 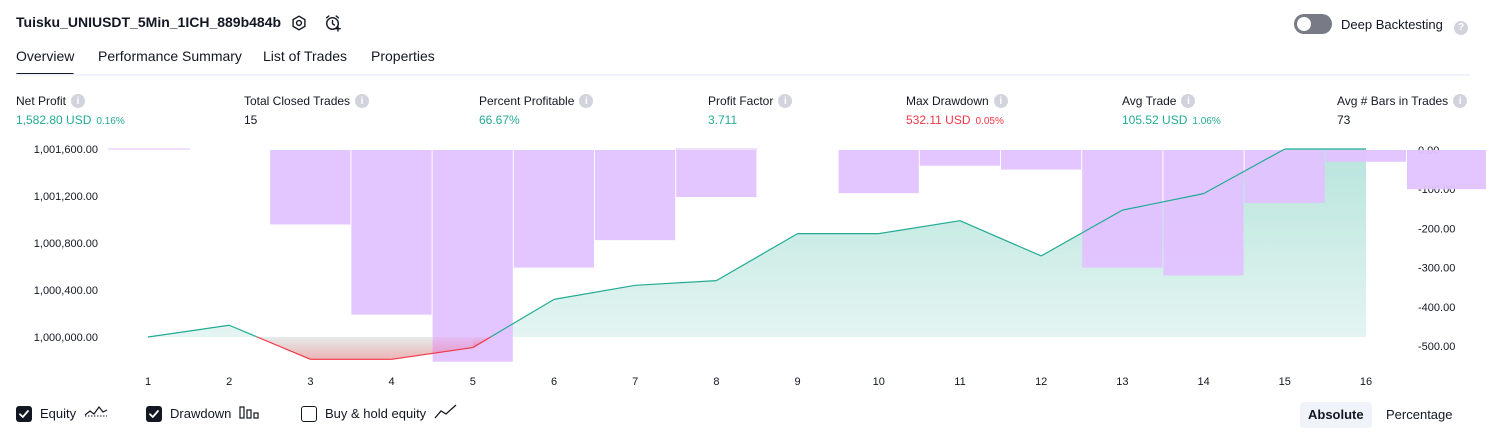 I want to click on metric-net-profit: Net Profit i 1,582.80 USD 0.16%, so click(x=70, y=110).